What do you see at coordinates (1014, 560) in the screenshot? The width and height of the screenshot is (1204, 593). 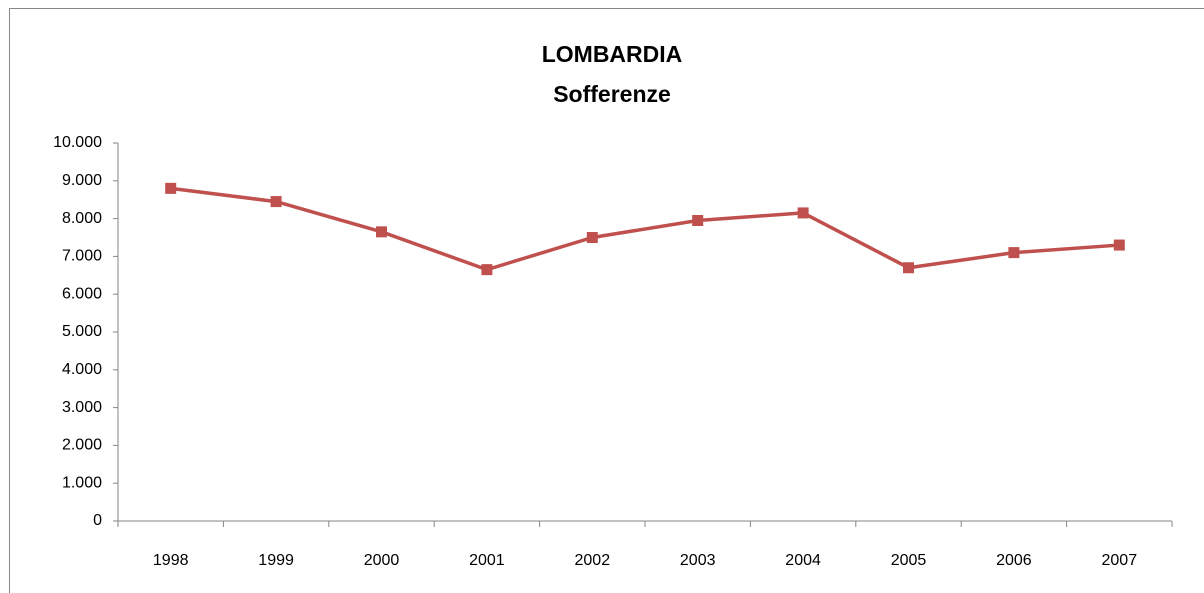 I see `x-tick-label: 2006` at bounding box center [1014, 560].